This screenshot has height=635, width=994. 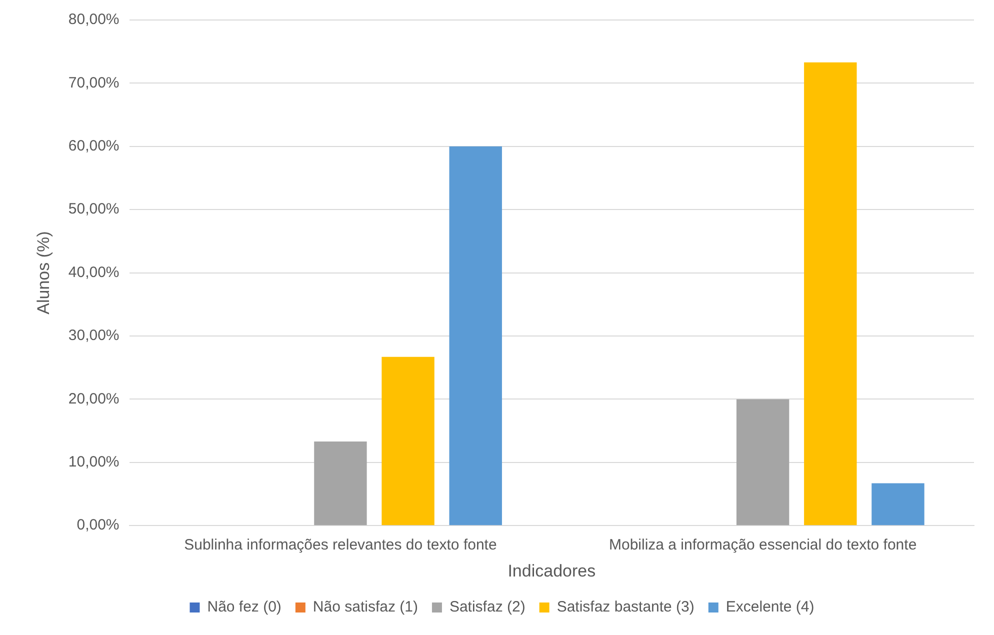 I want to click on y-tick-label: 0,00%, so click(x=98, y=525).